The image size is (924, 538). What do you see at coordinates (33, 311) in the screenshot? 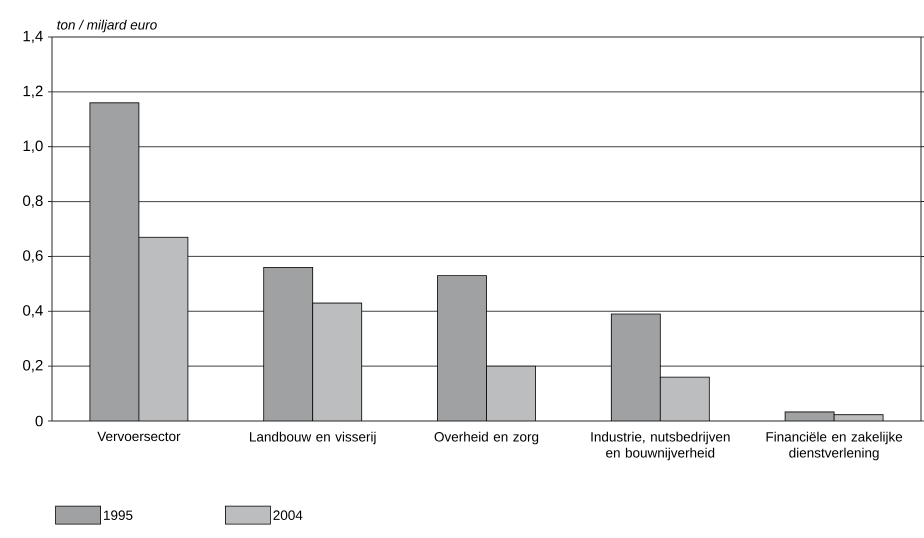
I see `y-tick-label: 0,4` at bounding box center [33, 311].